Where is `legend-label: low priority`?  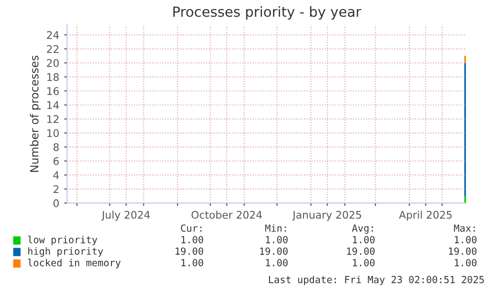
legend-label: low priority is located at coordinates (63, 241).